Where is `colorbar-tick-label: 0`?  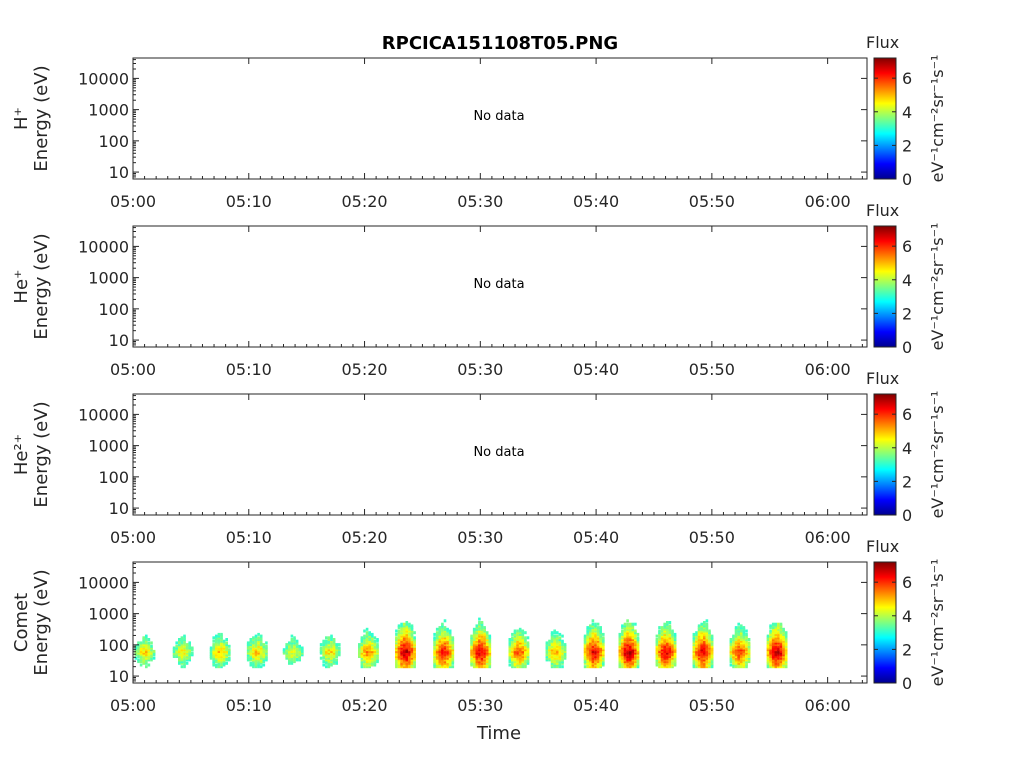 colorbar-tick-label: 0 is located at coordinates (907, 515).